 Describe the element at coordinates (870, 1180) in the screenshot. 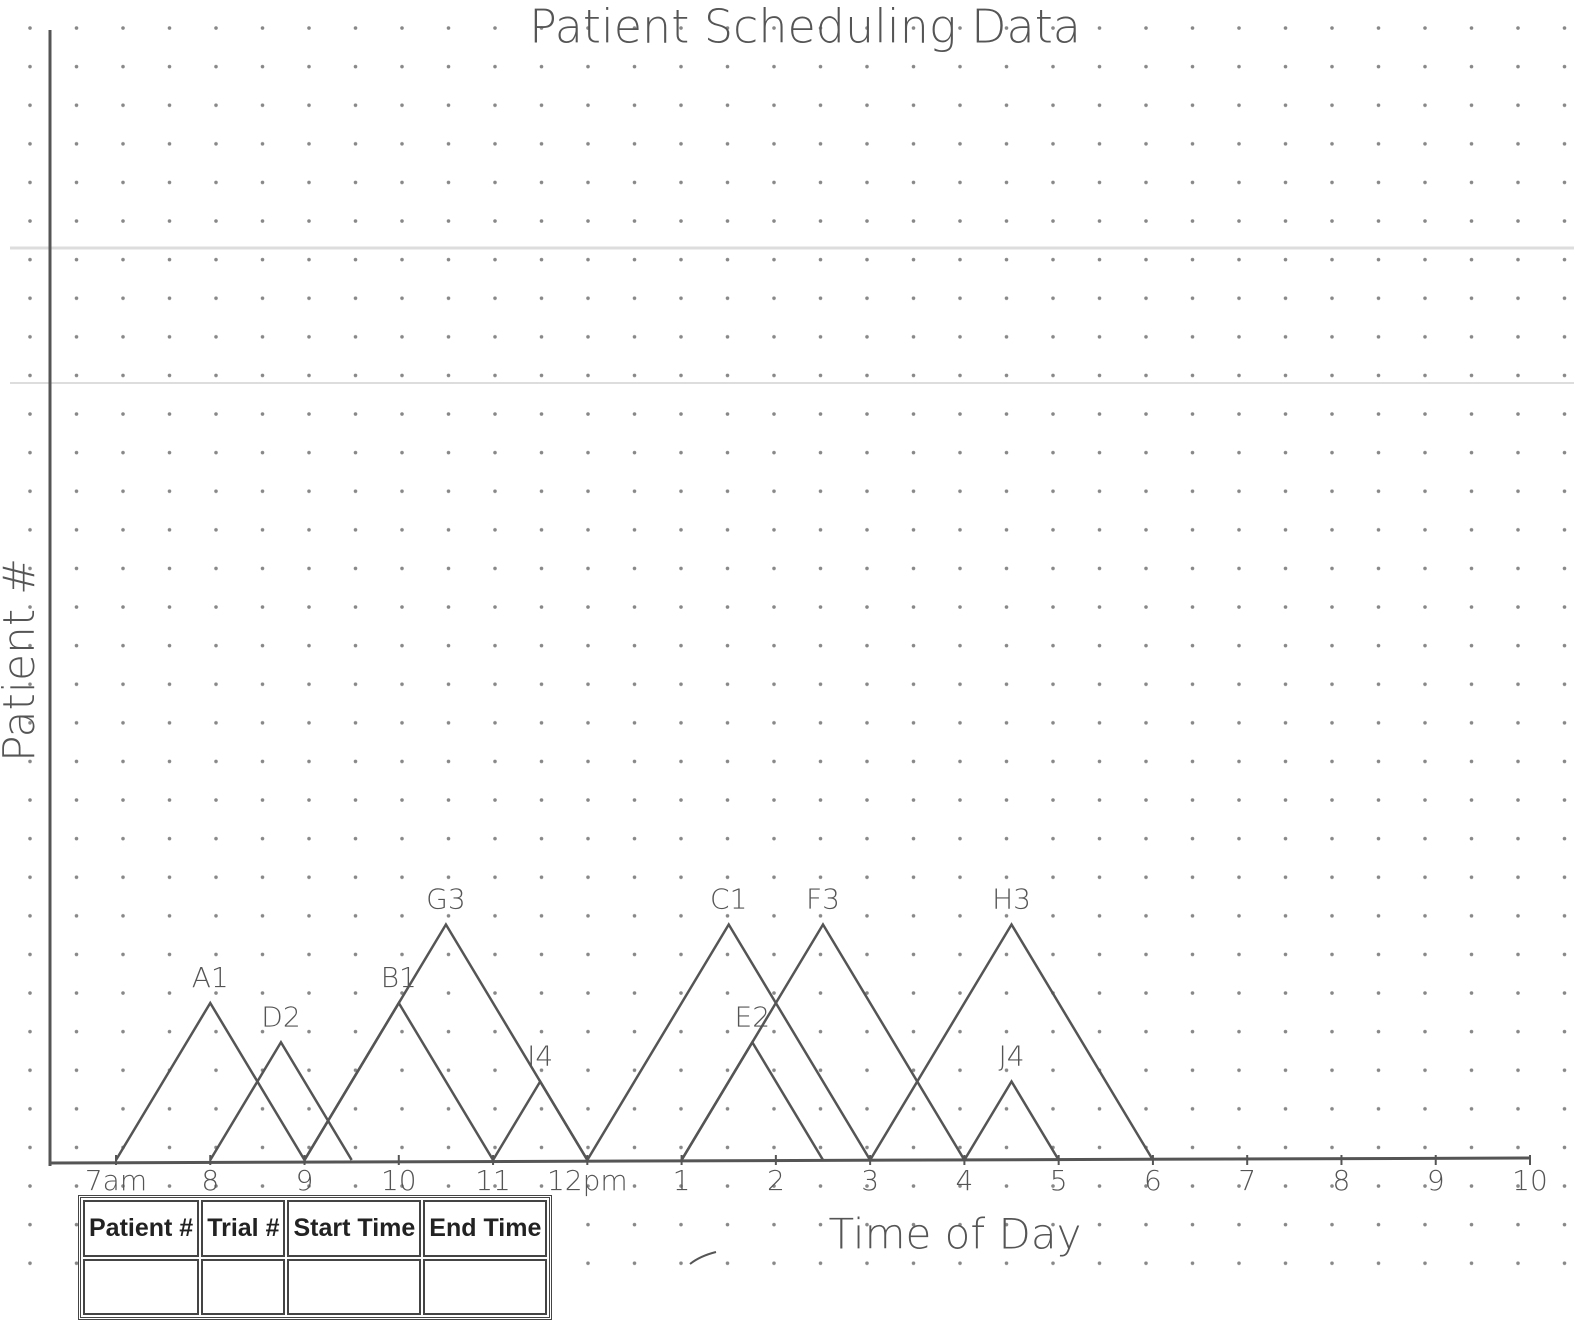

I see `x-tick-label: 3` at that location.